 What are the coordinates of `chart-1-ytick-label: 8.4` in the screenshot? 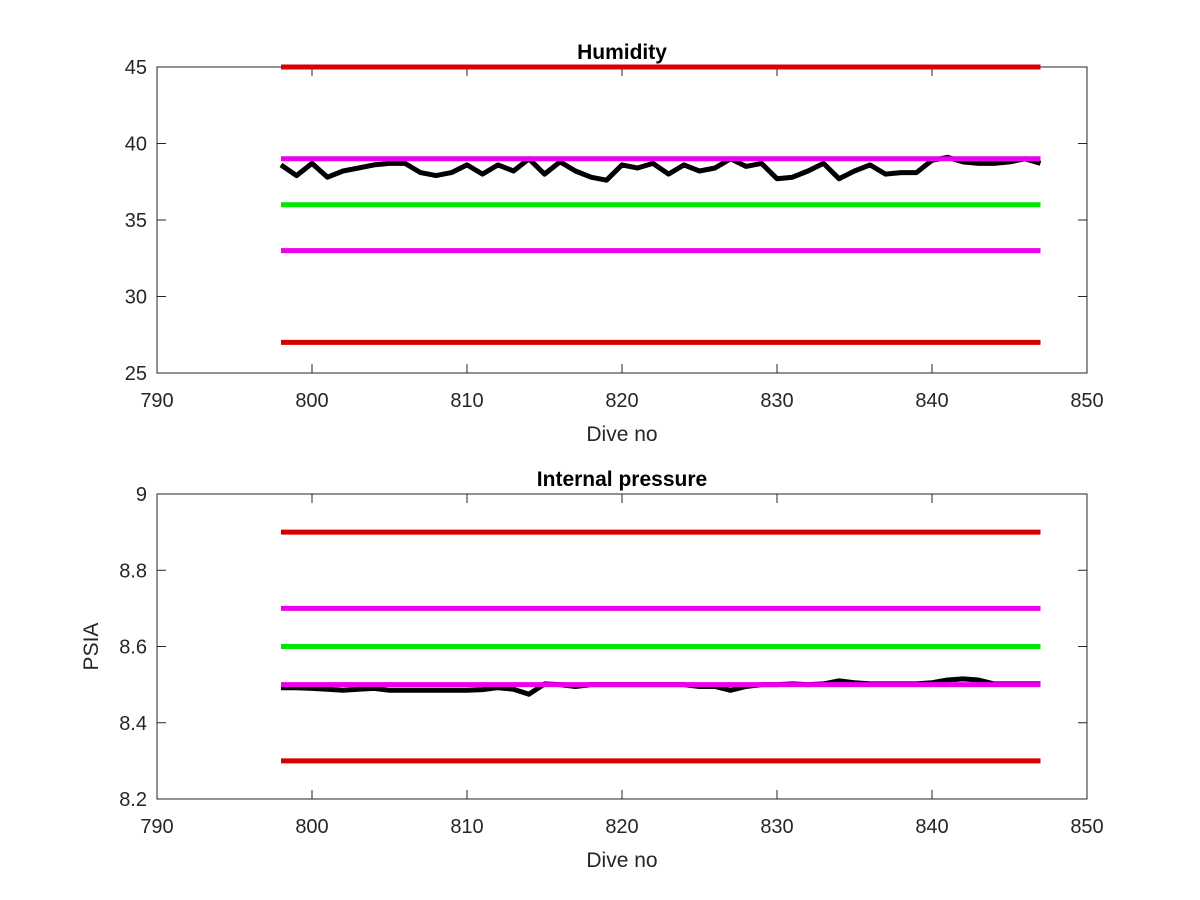 It's located at (133, 724).